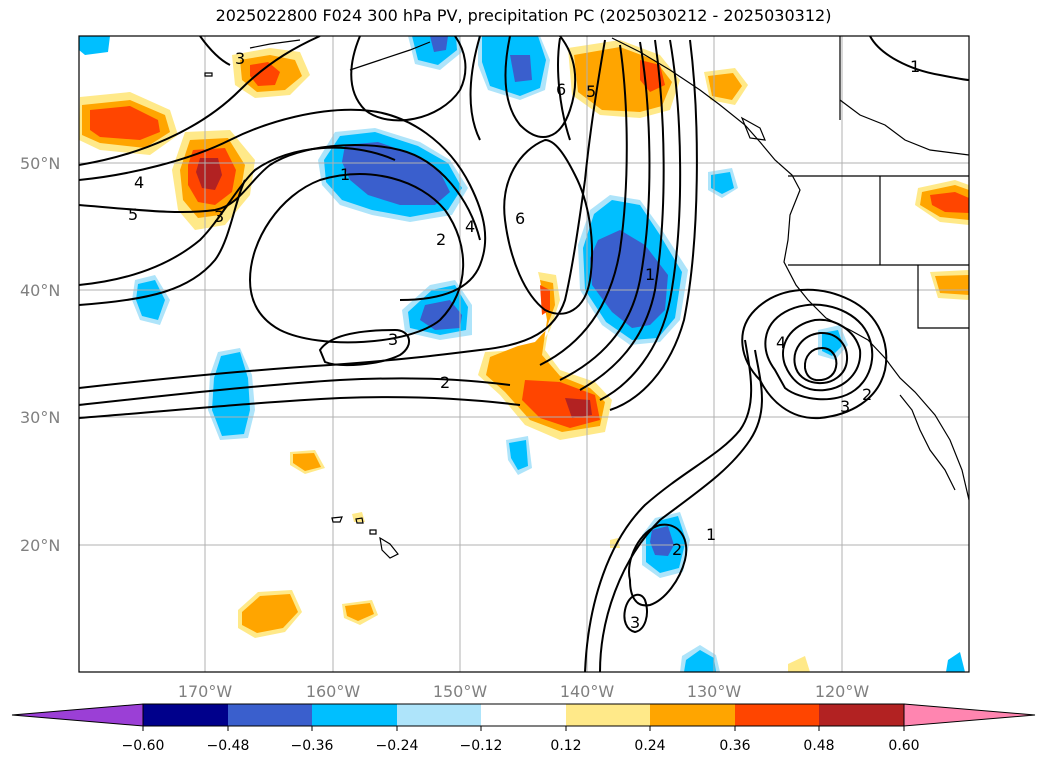  What do you see at coordinates (842, 691) in the screenshot?
I see `lon-tick-label: 120°W` at bounding box center [842, 691].